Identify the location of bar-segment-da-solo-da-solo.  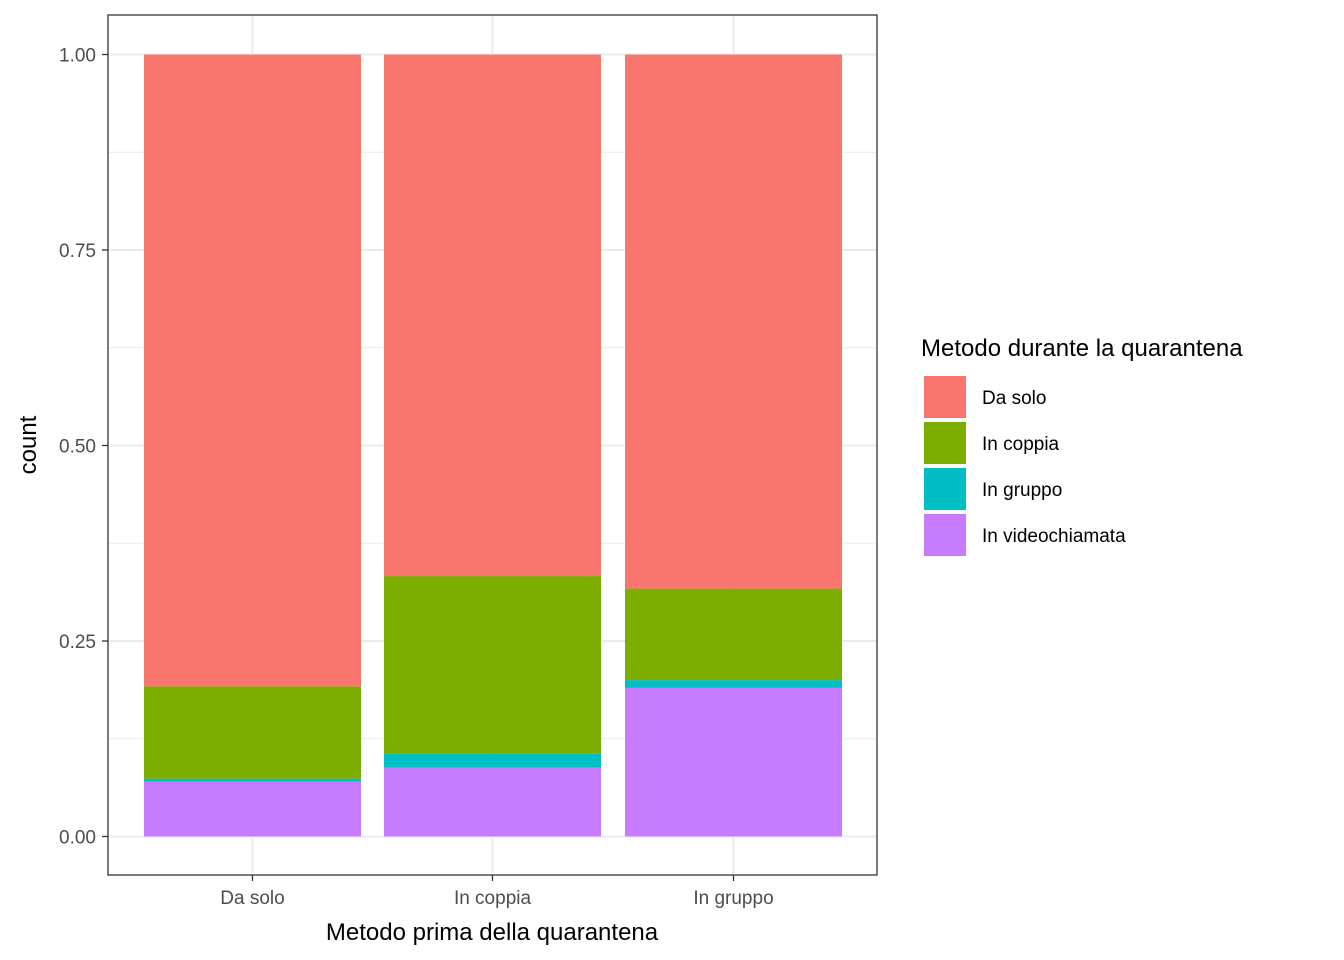
(252, 370).